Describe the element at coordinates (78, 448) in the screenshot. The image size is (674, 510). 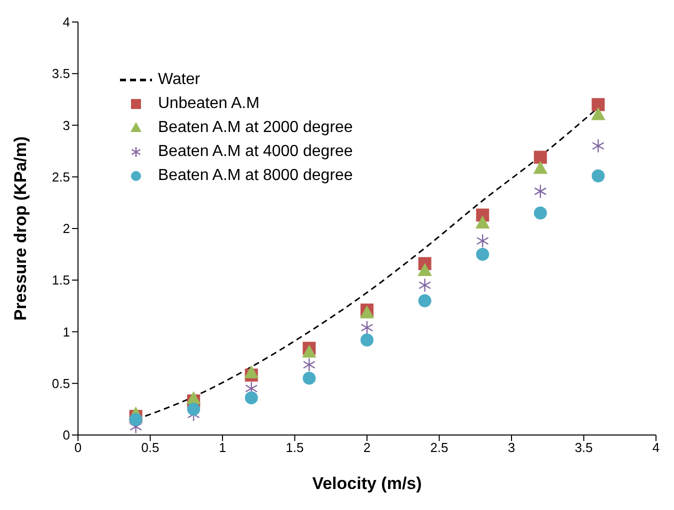
I see `x-tick-label: 0` at that location.